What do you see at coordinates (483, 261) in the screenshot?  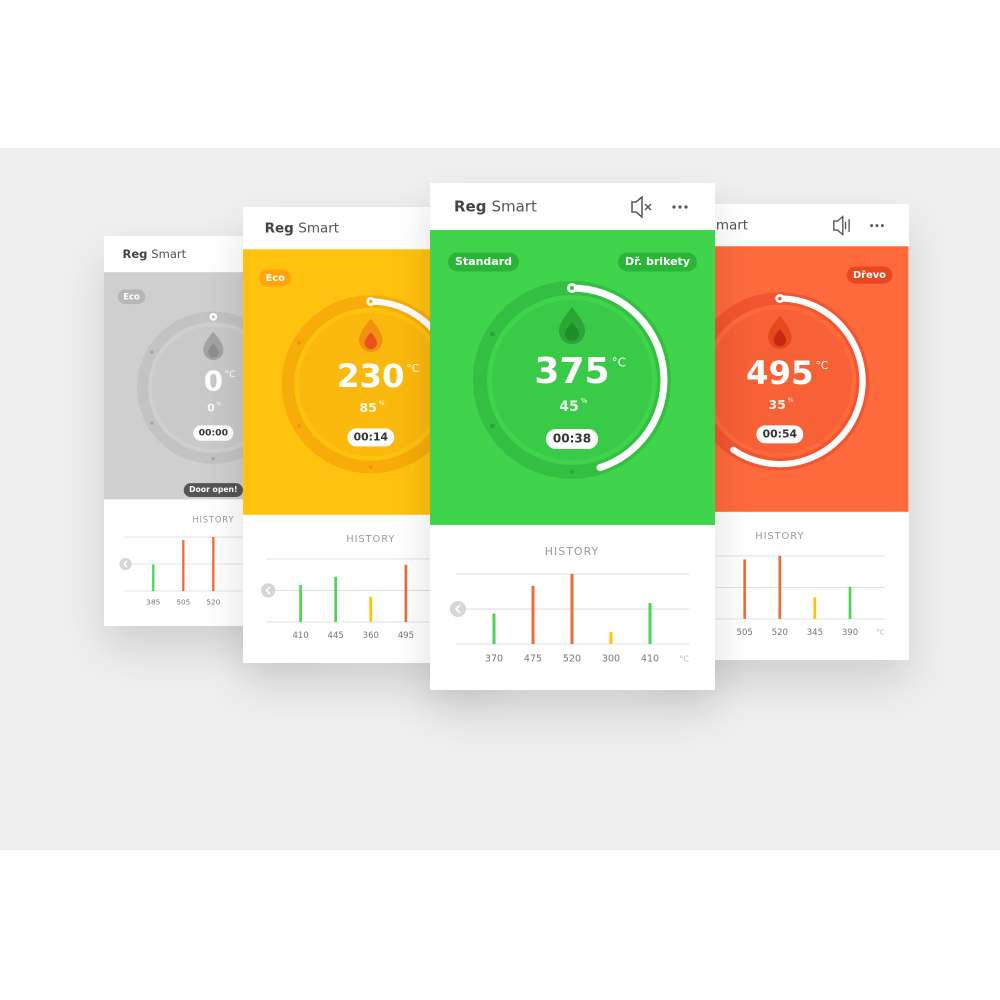 I see `mode-badge: Standard` at bounding box center [483, 261].